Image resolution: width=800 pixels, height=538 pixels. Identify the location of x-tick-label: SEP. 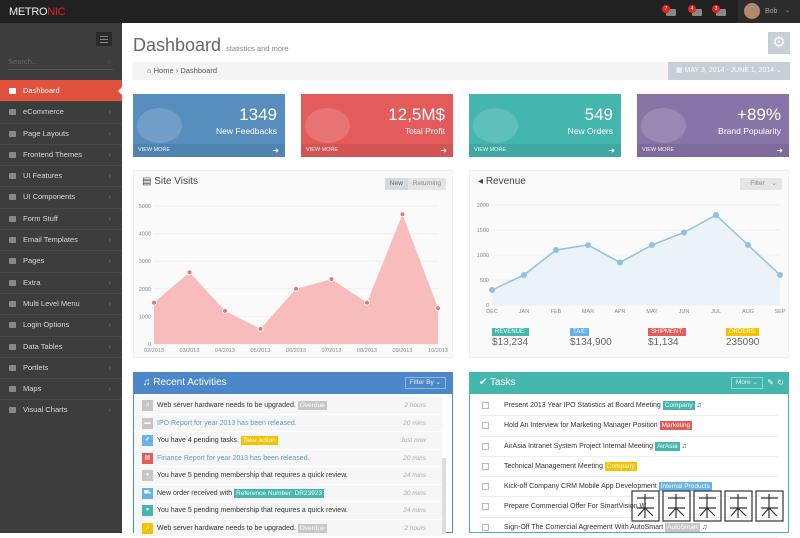
(779, 312).